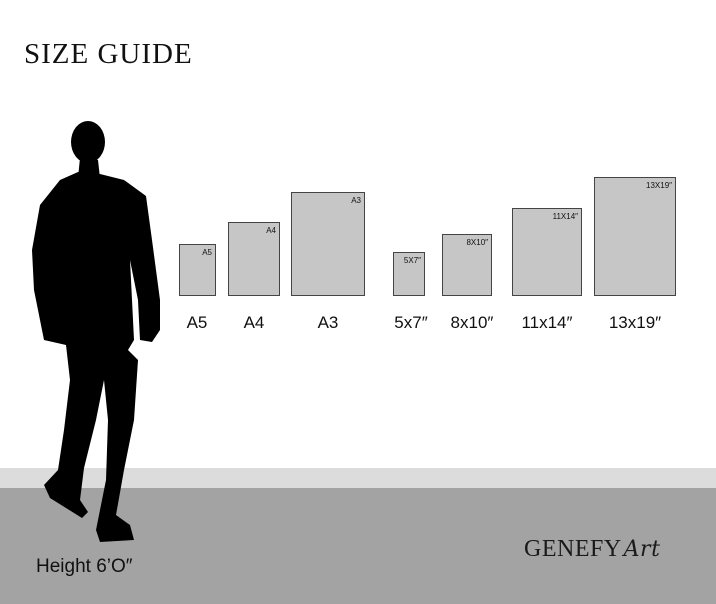 The width and height of the screenshot is (716, 604). Describe the element at coordinates (207, 252) in the screenshot. I see `frame-inner-label: A5` at that location.